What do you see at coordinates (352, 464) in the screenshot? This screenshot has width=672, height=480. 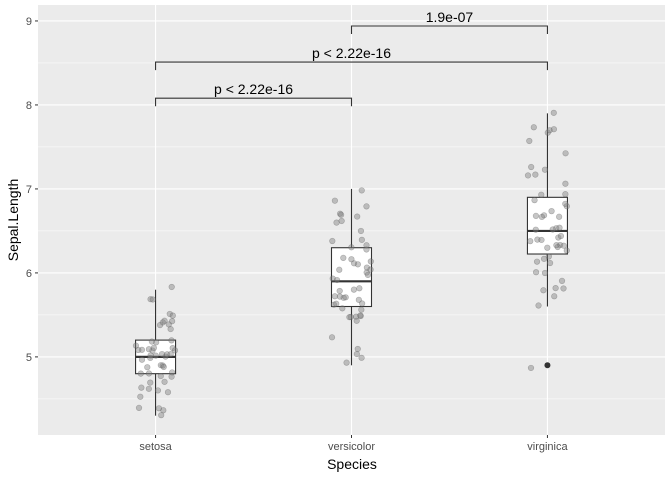 I see `x-axis-title: Species` at bounding box center [352, 464].